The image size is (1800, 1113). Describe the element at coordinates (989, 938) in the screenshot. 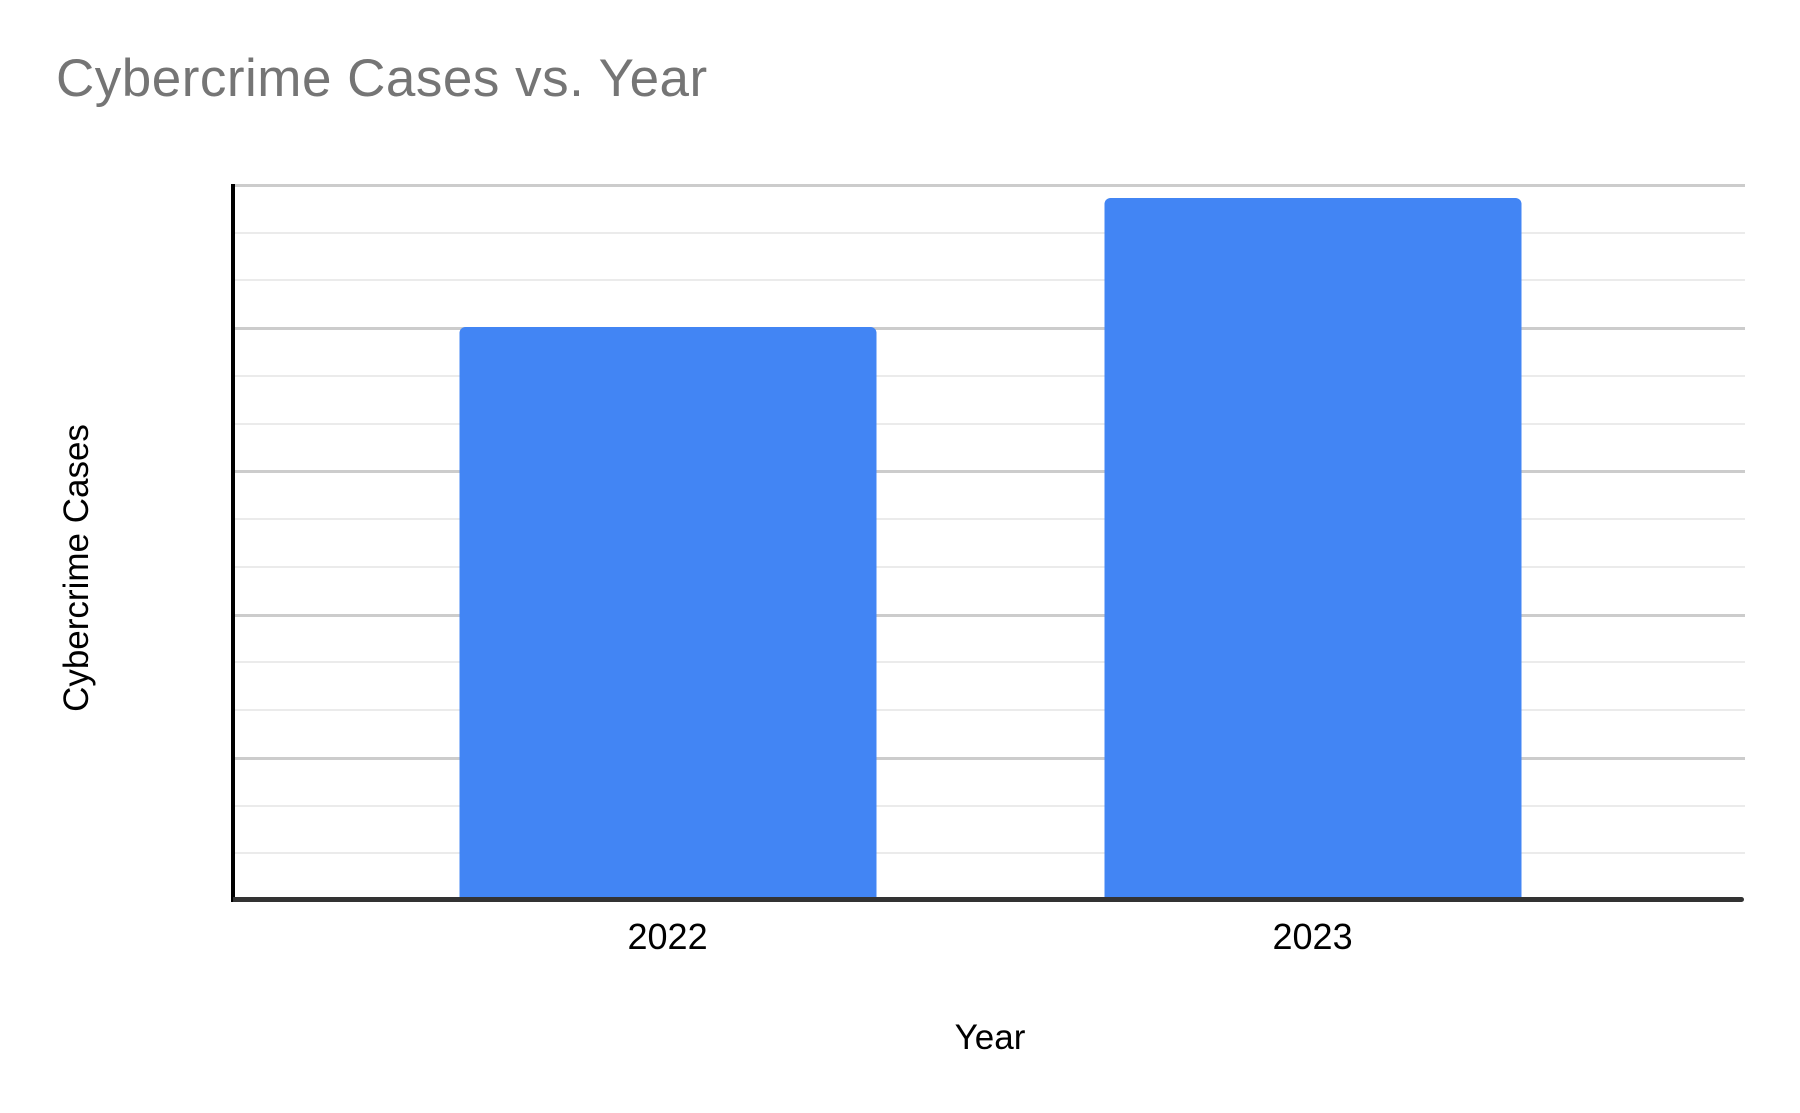

I see `x-tick-labels: 2022 2023` at that location.